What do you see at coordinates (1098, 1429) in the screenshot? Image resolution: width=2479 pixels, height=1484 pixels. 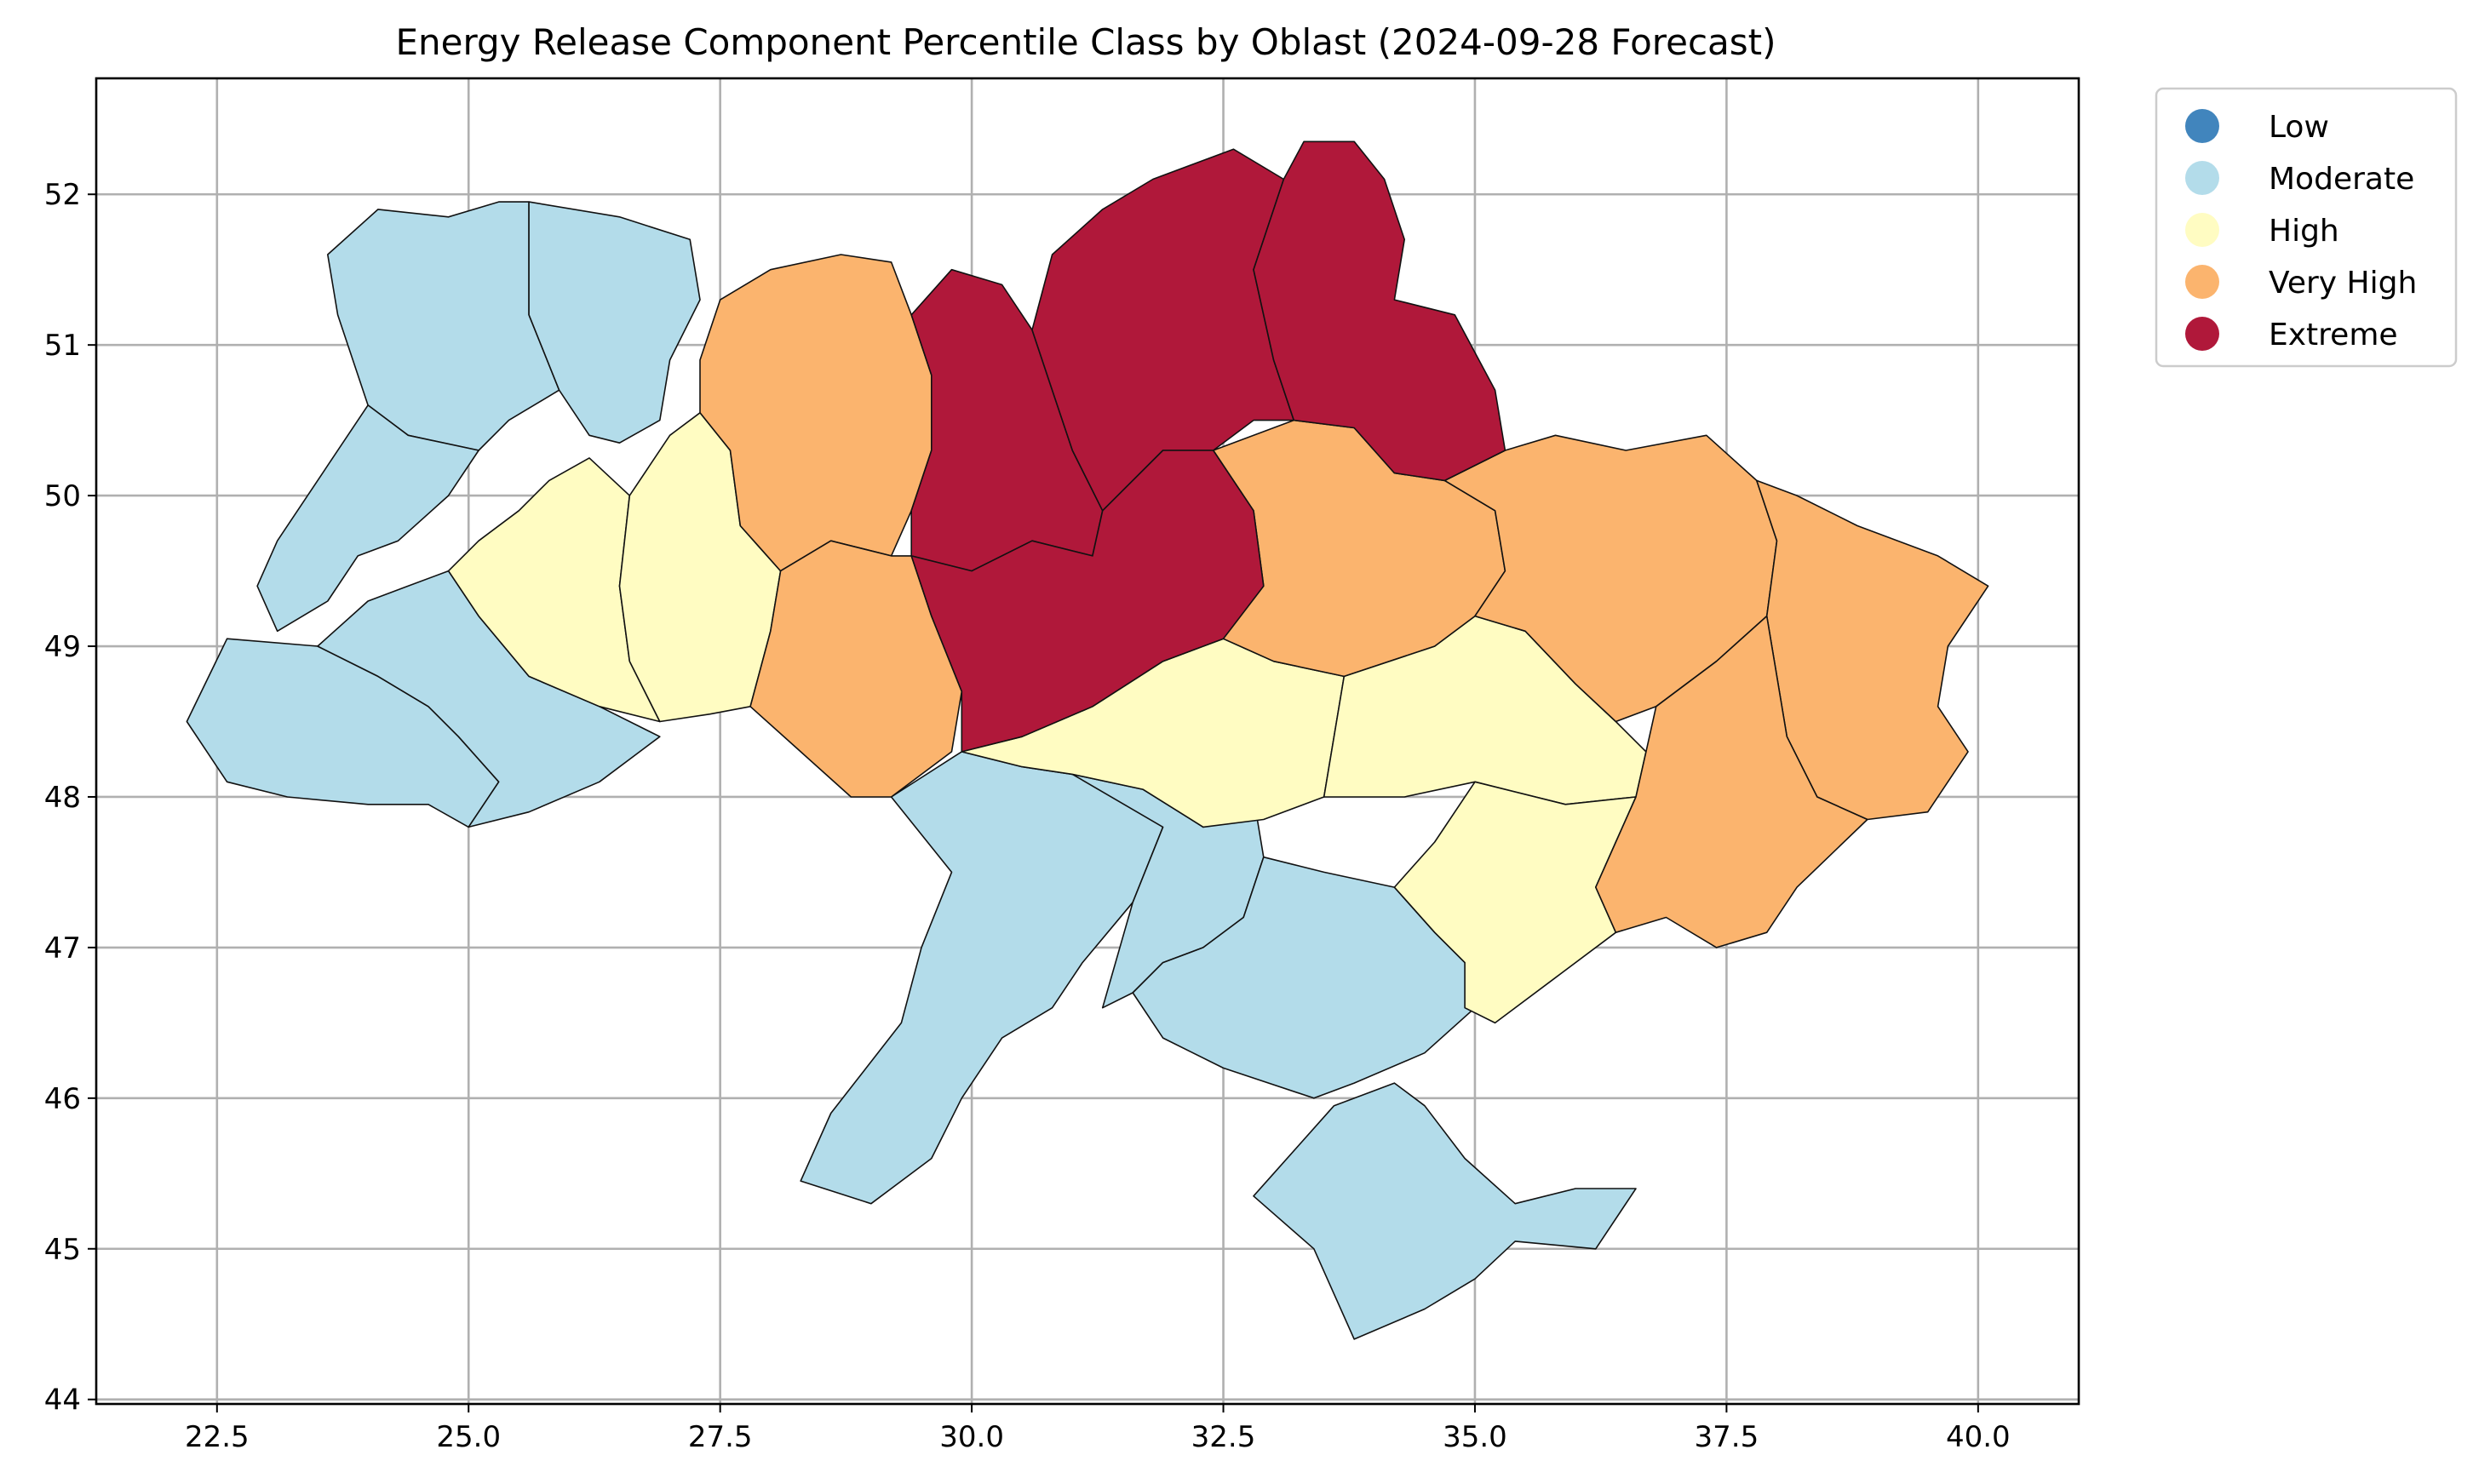 I see `x-axis-ticks: 22.5 25.0 27.5 30.0 32.5 35.0 37.5 40.0` at bounding box center [1098, 1429].